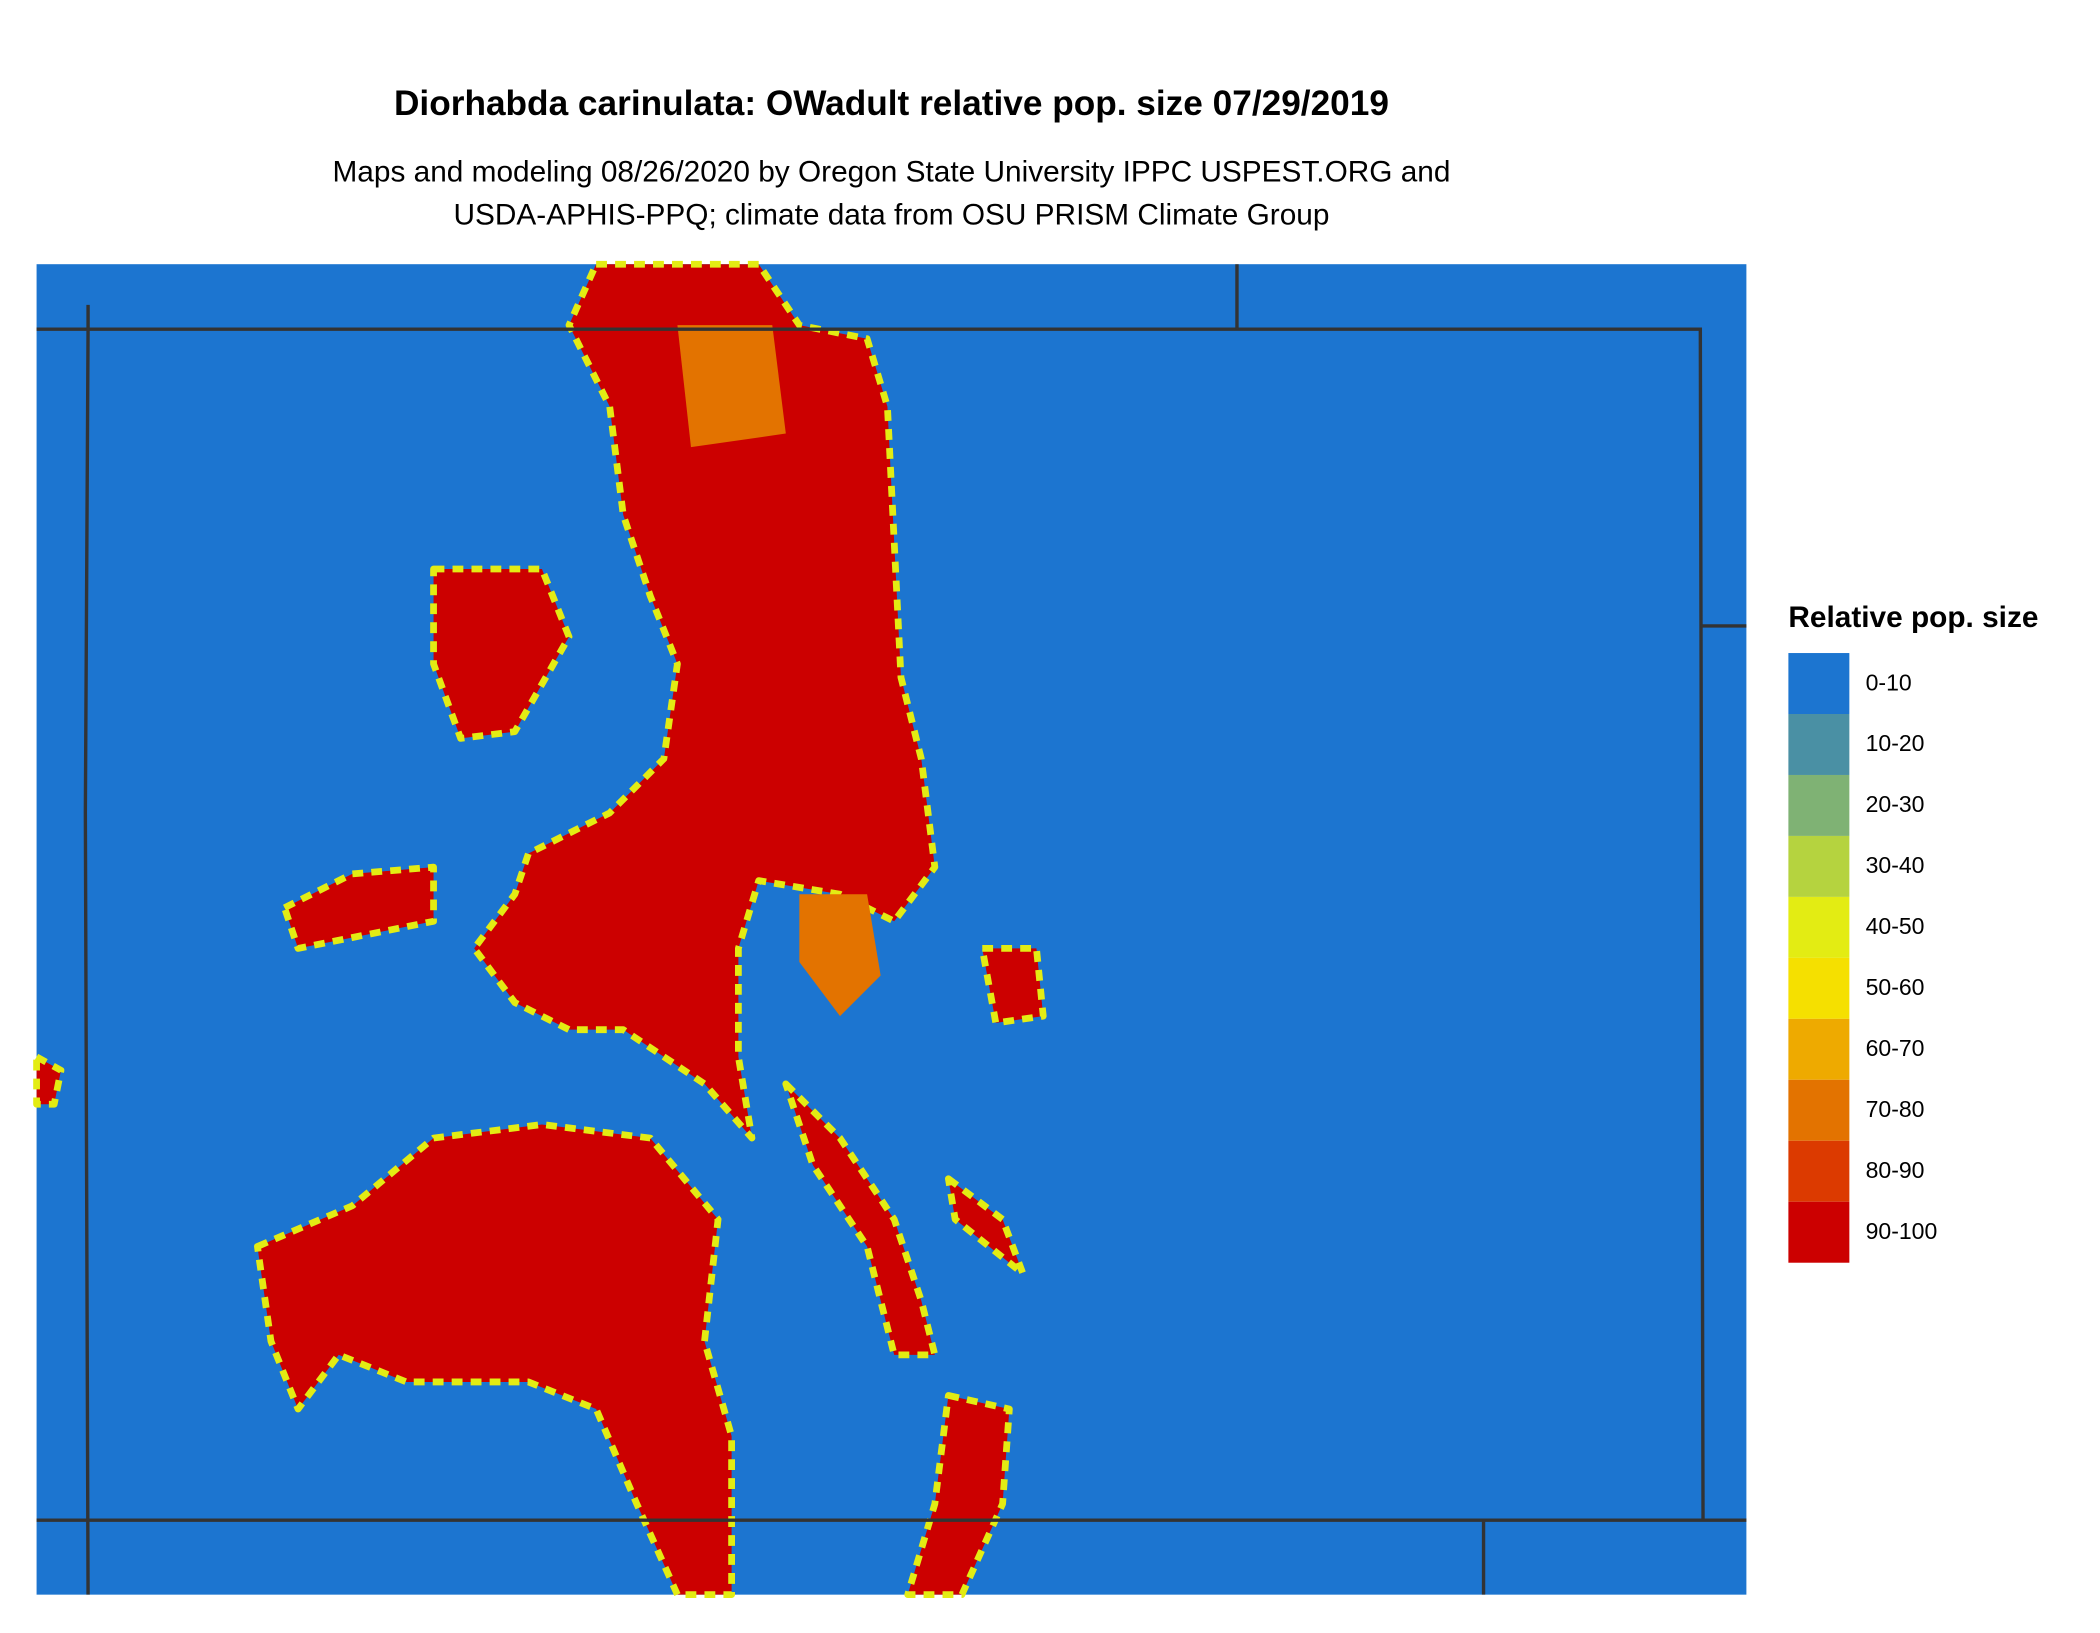 The height and width of the screenshot is (1633, 2100). I want to click on legend-label: 50-60, so click(1895, 987).